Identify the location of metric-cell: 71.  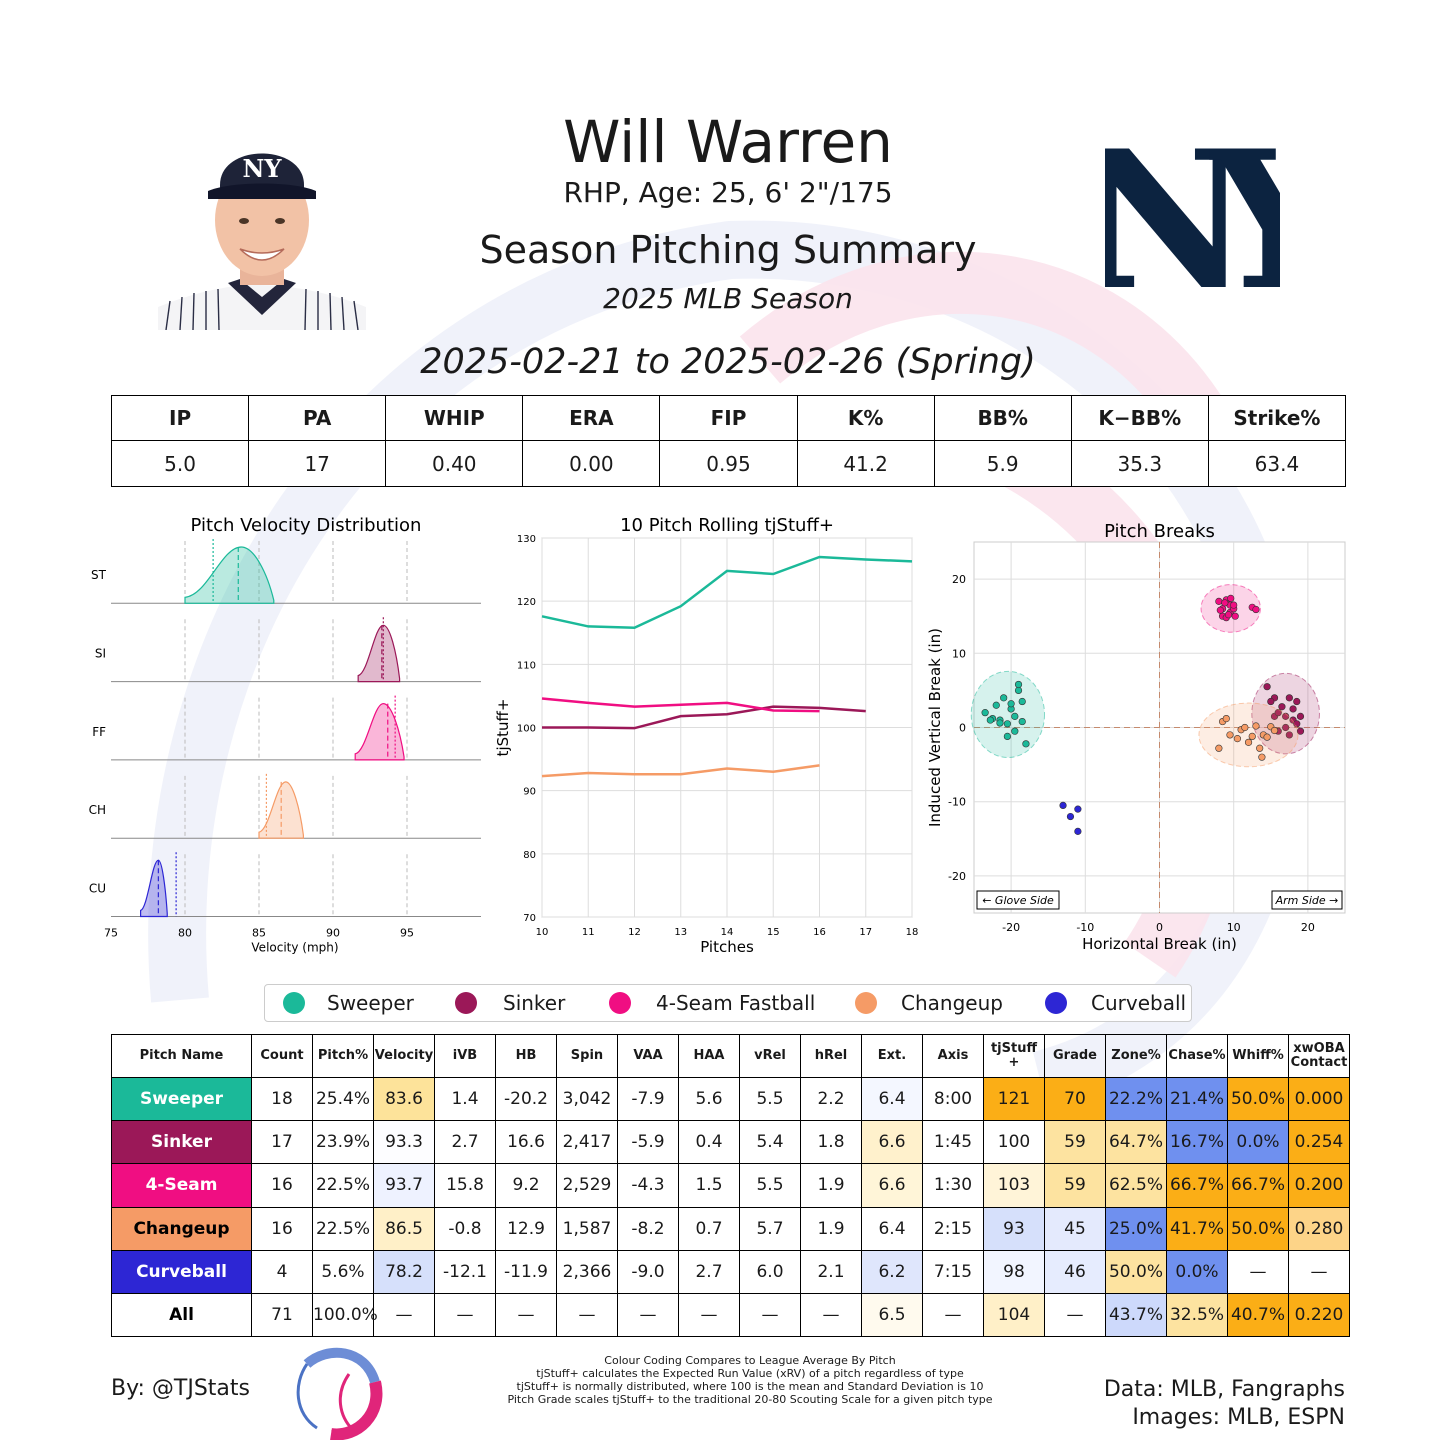
(282, 1315).